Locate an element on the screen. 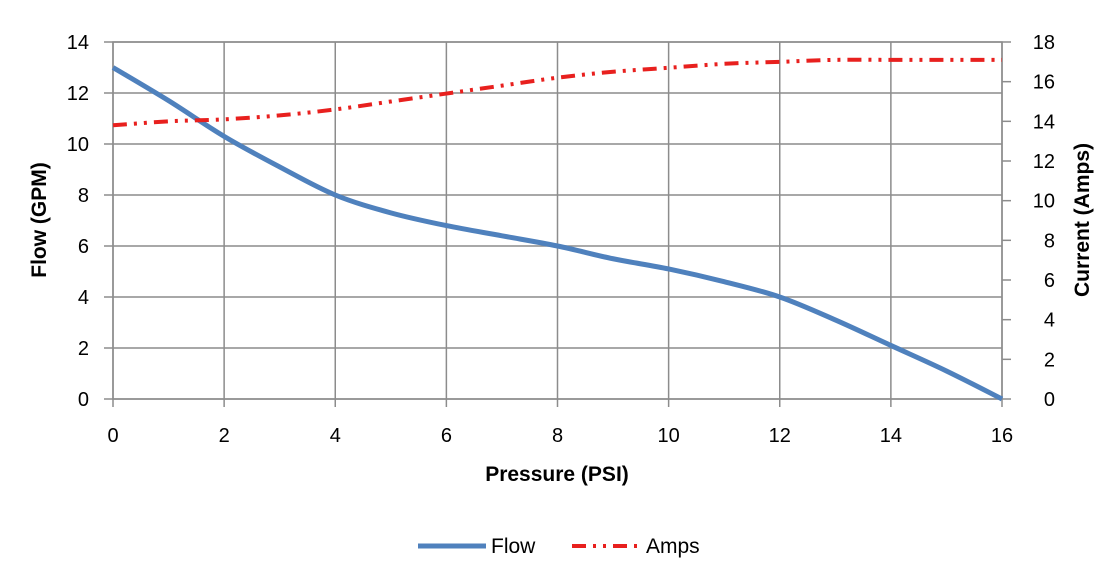 This screenshot has height=573, width=1118. x-tick-label: 6 is located at coordinates (446, 436).